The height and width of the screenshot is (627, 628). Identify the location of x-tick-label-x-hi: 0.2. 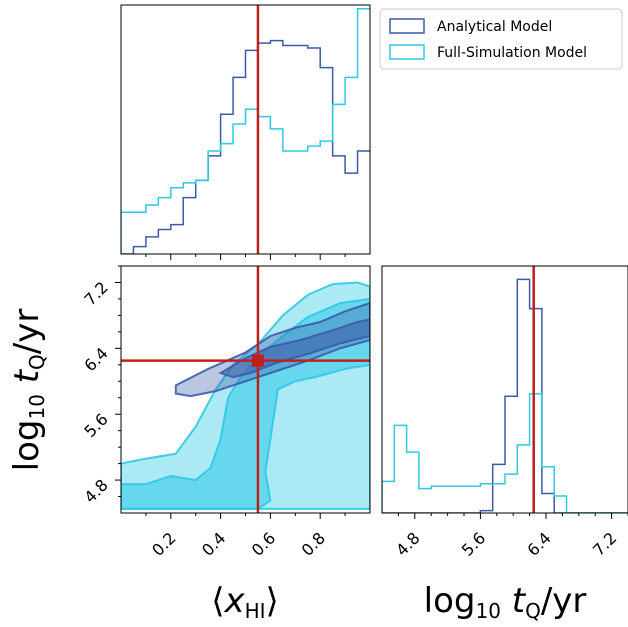
(163, 543).